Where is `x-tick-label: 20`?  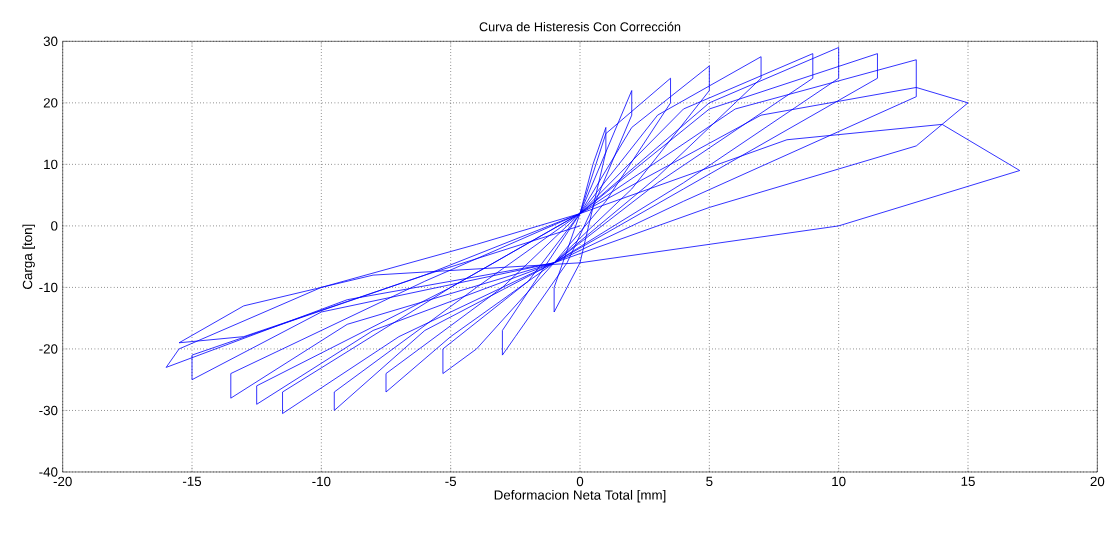
x-tick-label: 20 is located at coordinates (1097, 481).